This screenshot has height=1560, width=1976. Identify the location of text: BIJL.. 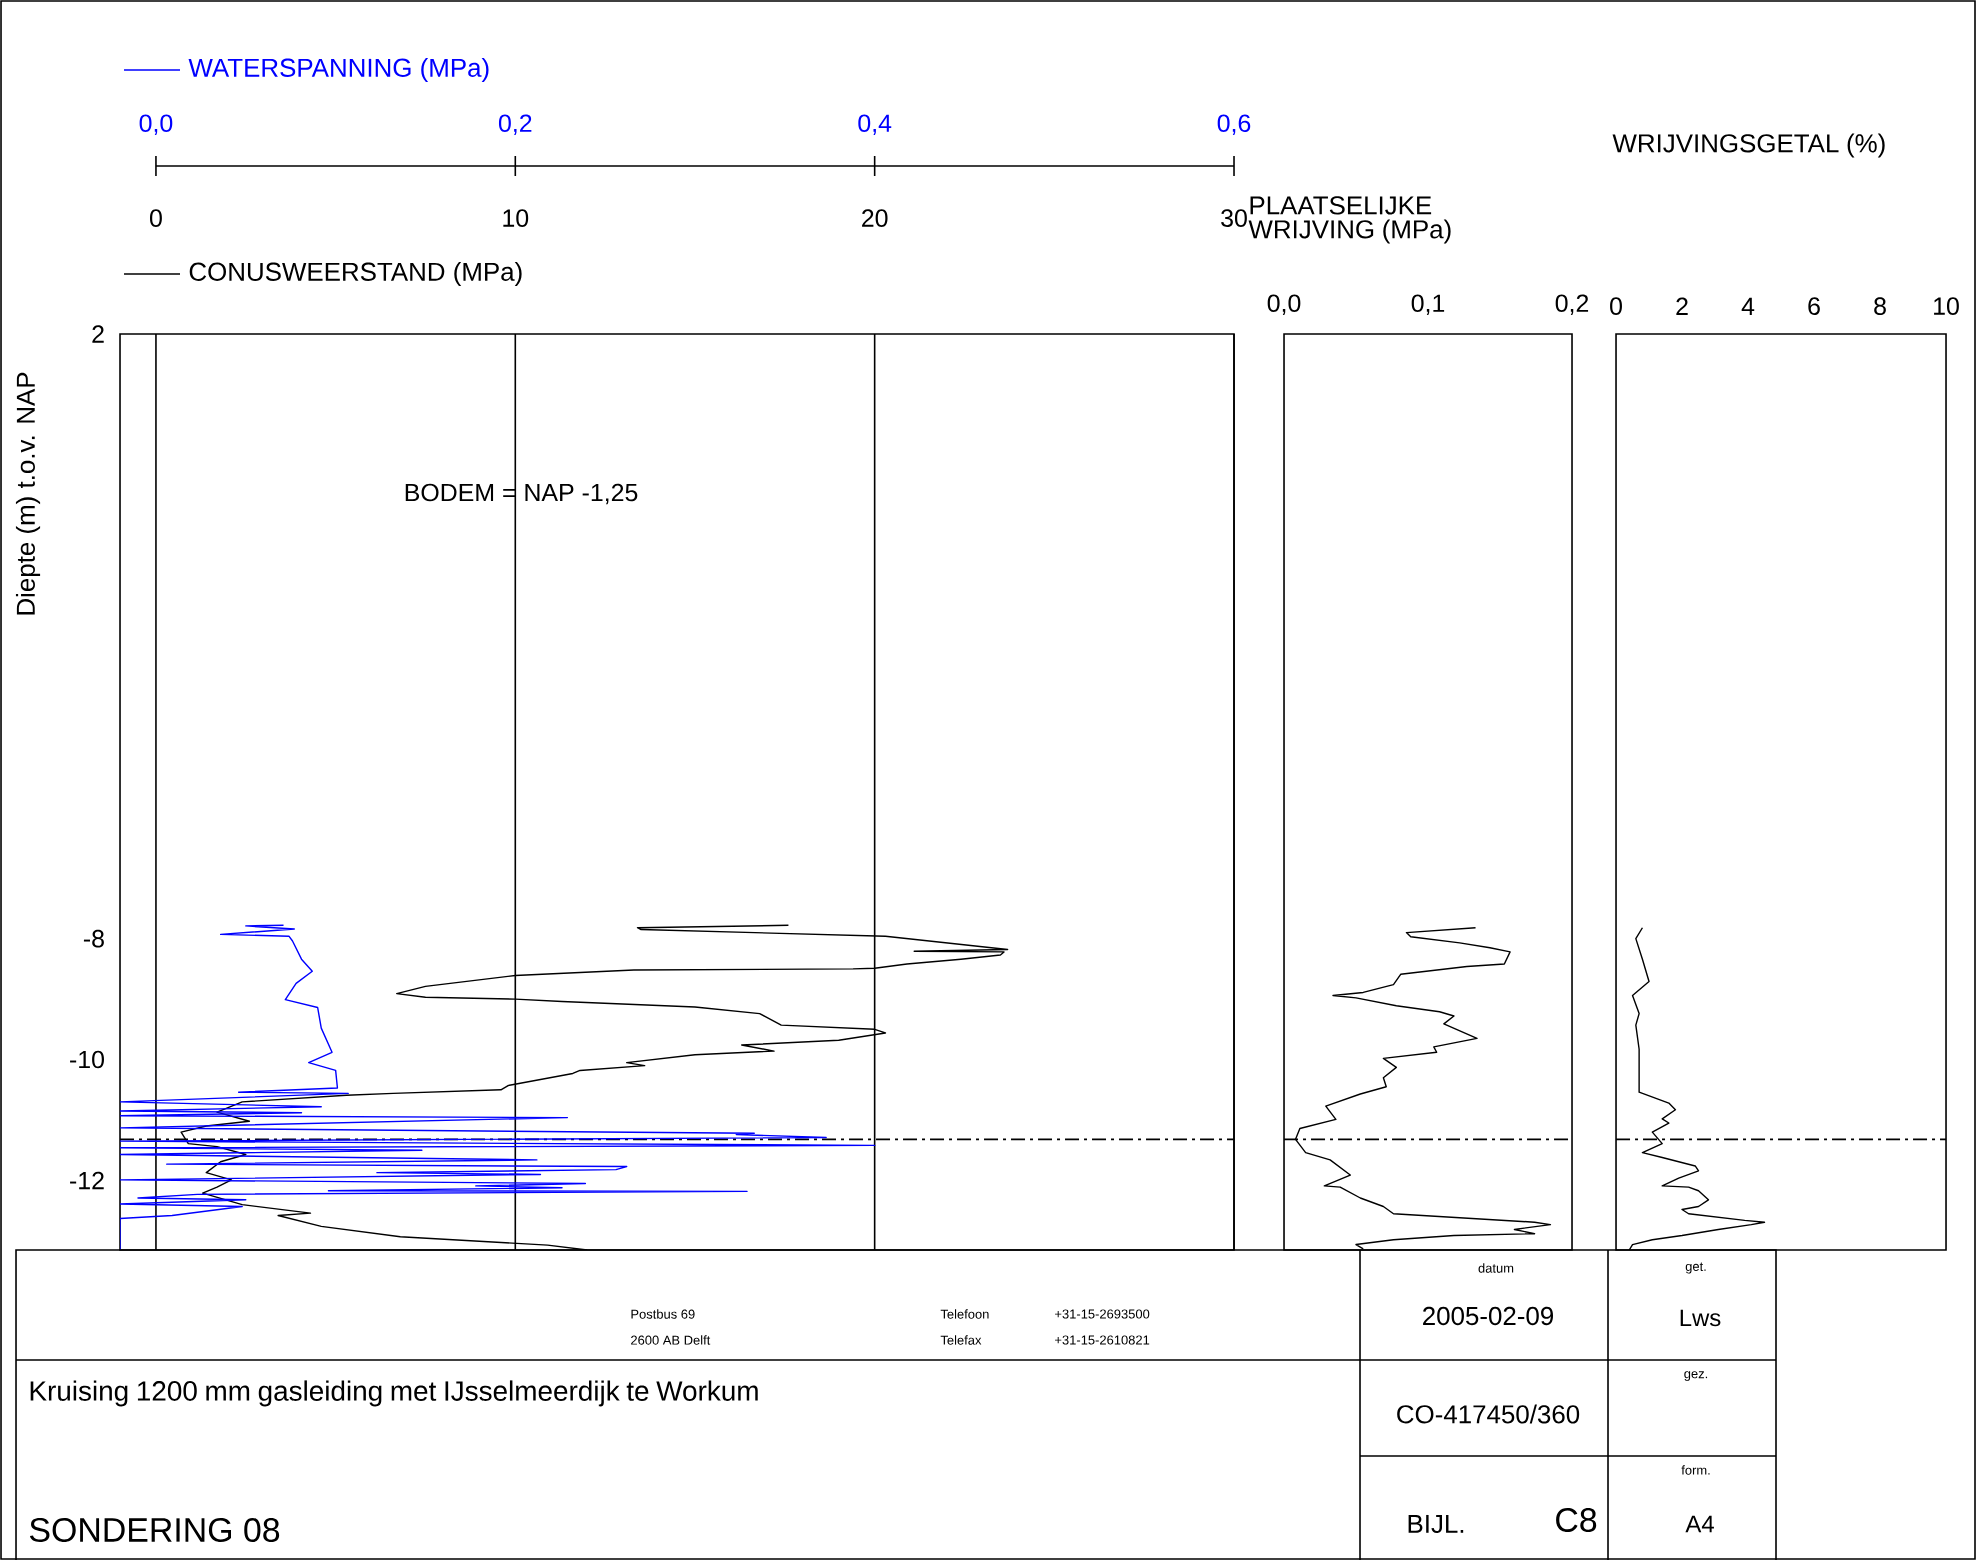
(1436, 1524).